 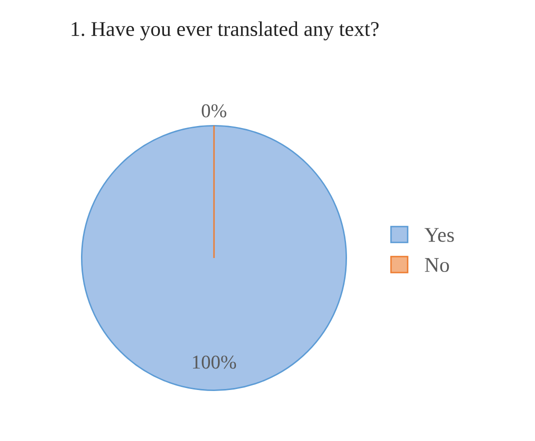 What do you see at coordinates (436, 265) in the screenshot?
I see `legend-label: No` at bounding box center [436, 265].